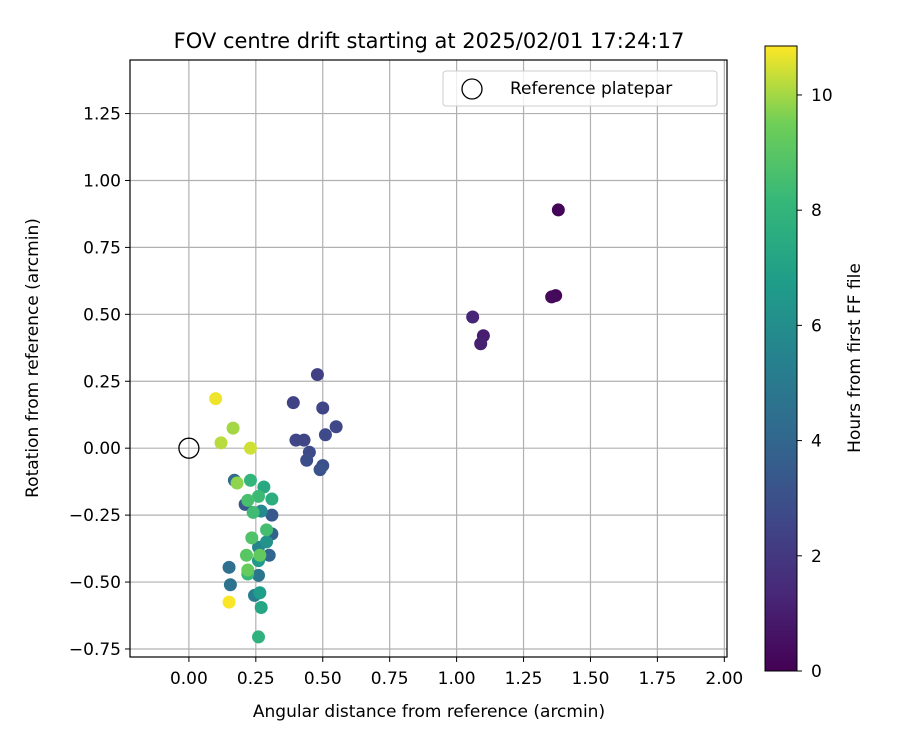 Image resolution: width=900 pixels, height=750 pixels. I want to click on x-tick-label: 1.25, so click(524, 679).